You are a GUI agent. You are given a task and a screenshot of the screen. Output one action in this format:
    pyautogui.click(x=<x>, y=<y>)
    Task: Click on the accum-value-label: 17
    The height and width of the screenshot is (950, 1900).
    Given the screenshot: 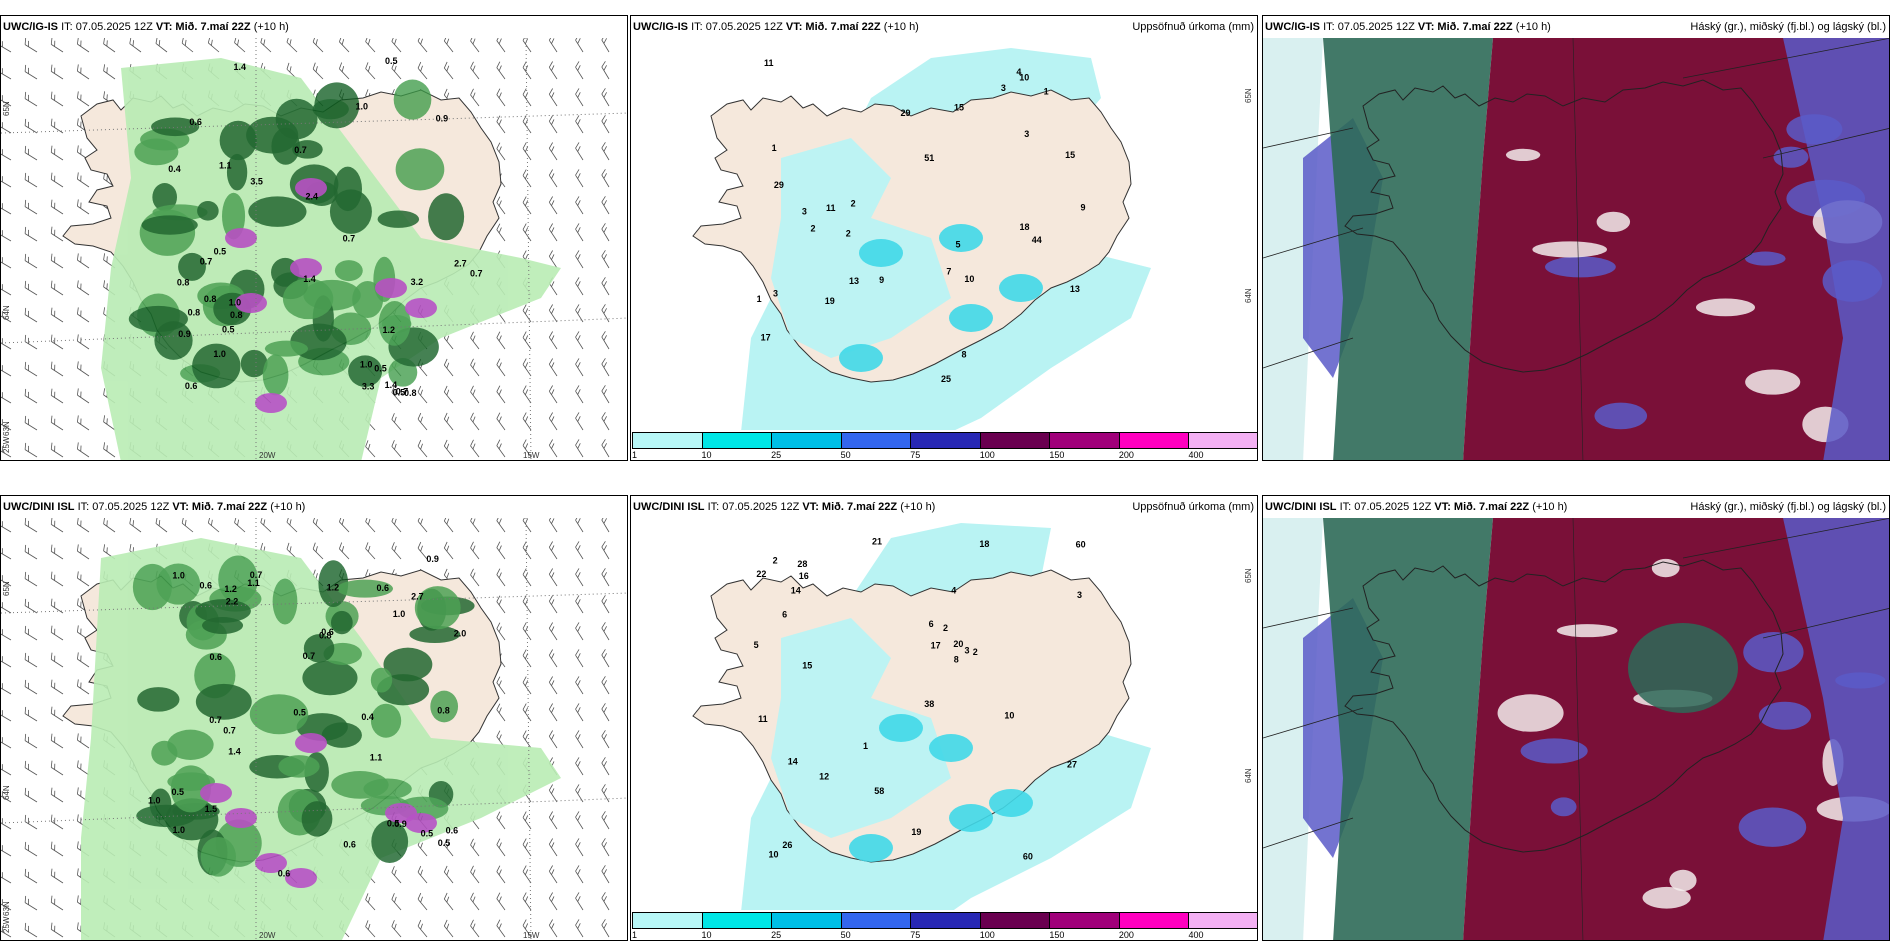 What is the action you would take?
    pyautogui.click(x=936, y=645)
    